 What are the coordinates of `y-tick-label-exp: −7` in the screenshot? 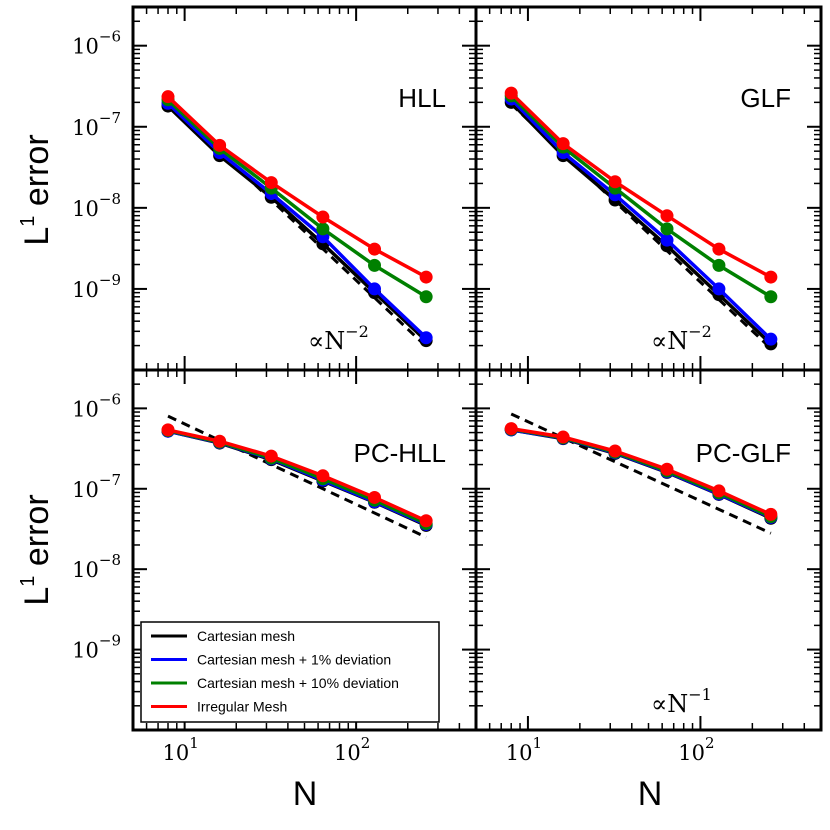 It's located at (110, 480).